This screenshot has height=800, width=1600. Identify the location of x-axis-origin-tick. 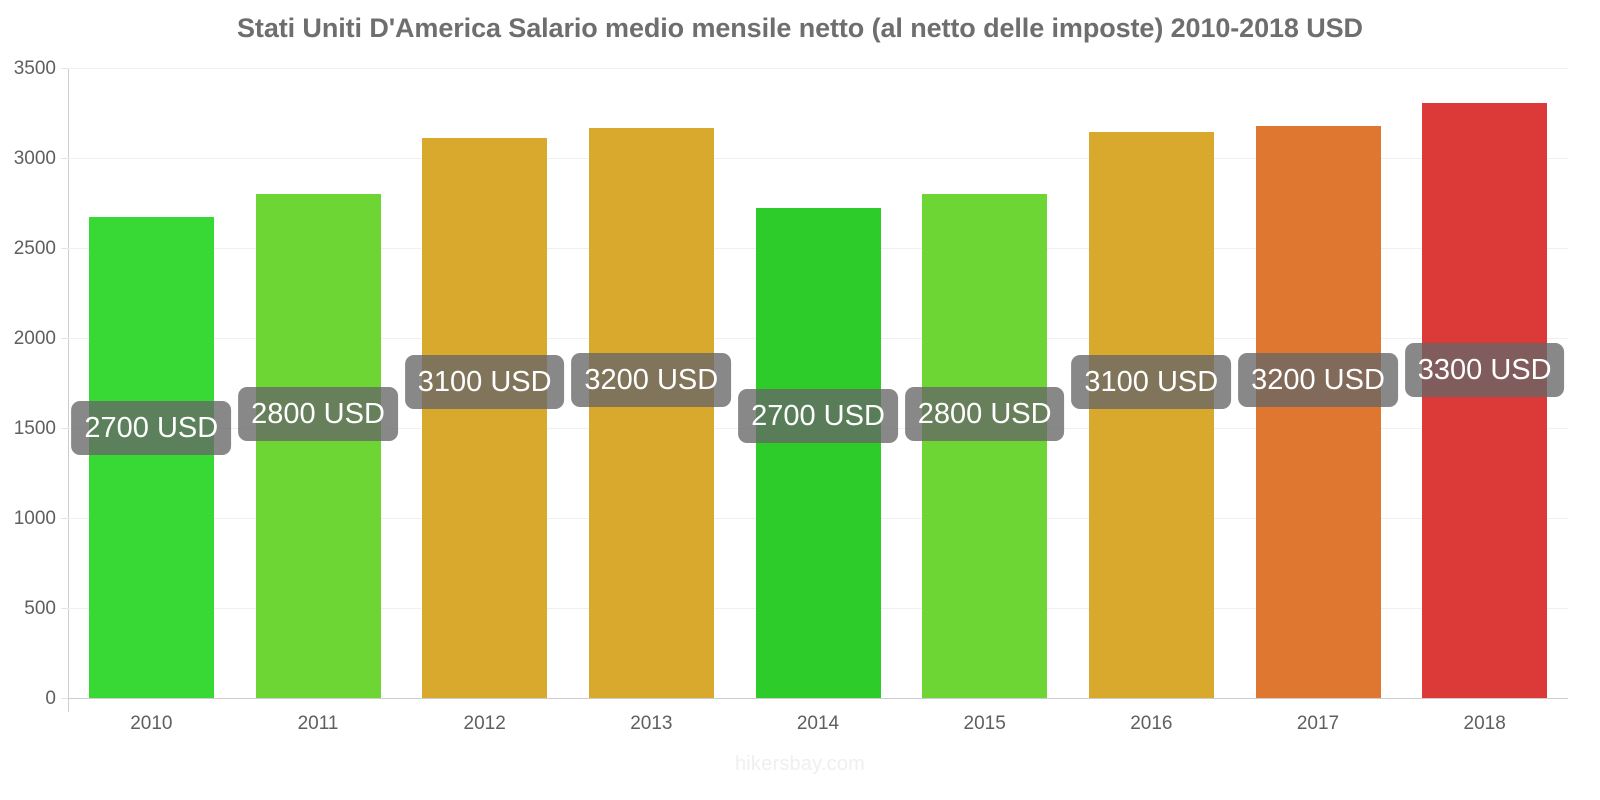
(68, 705).